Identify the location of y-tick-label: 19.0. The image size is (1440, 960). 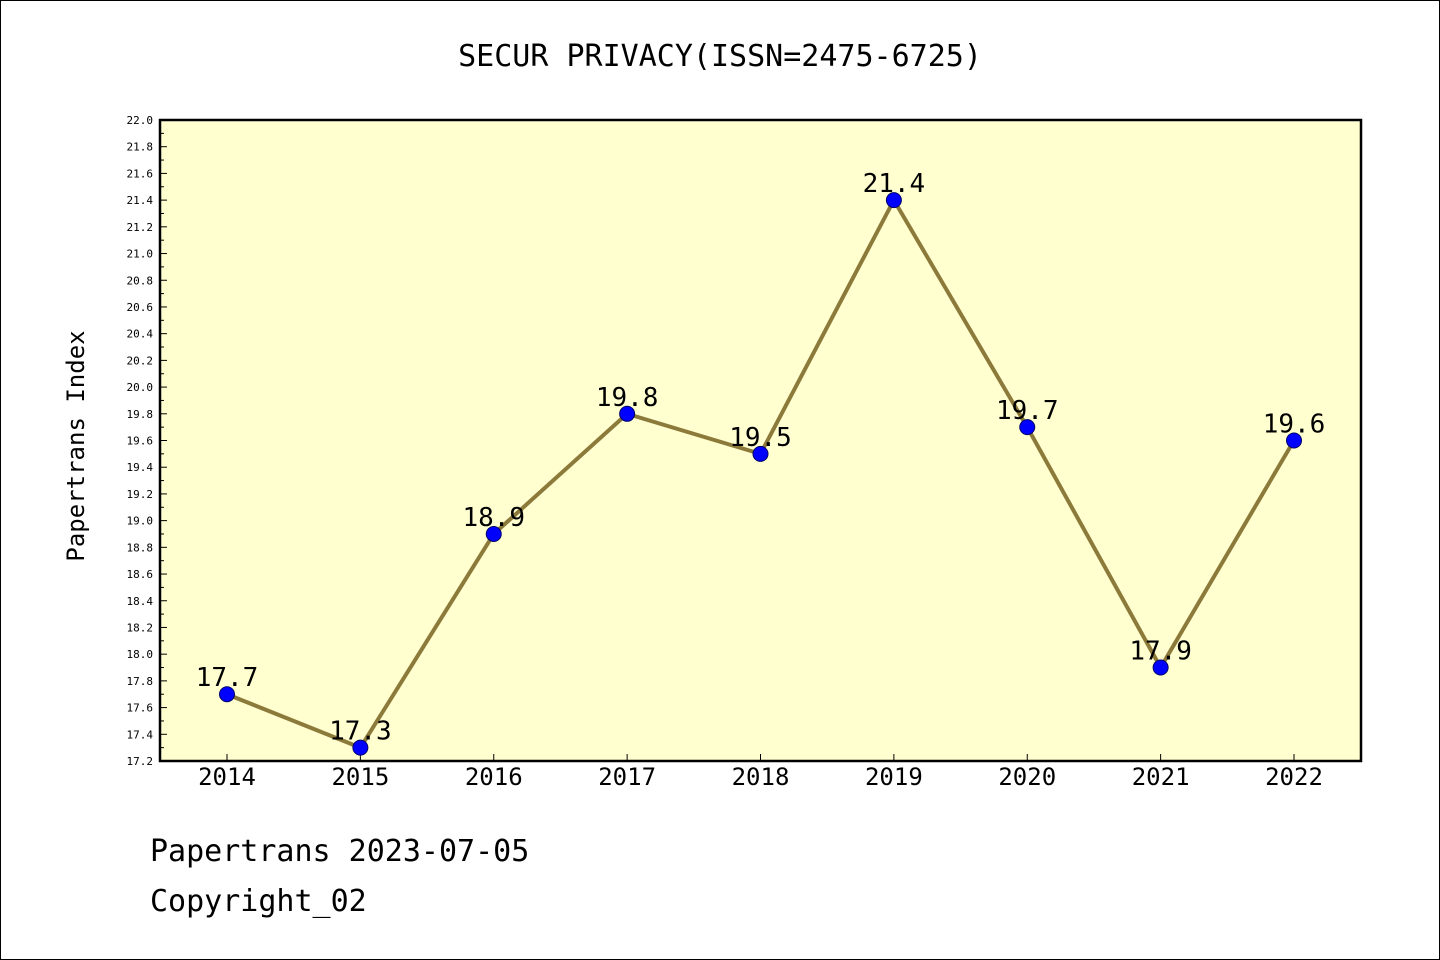
(140, 521).